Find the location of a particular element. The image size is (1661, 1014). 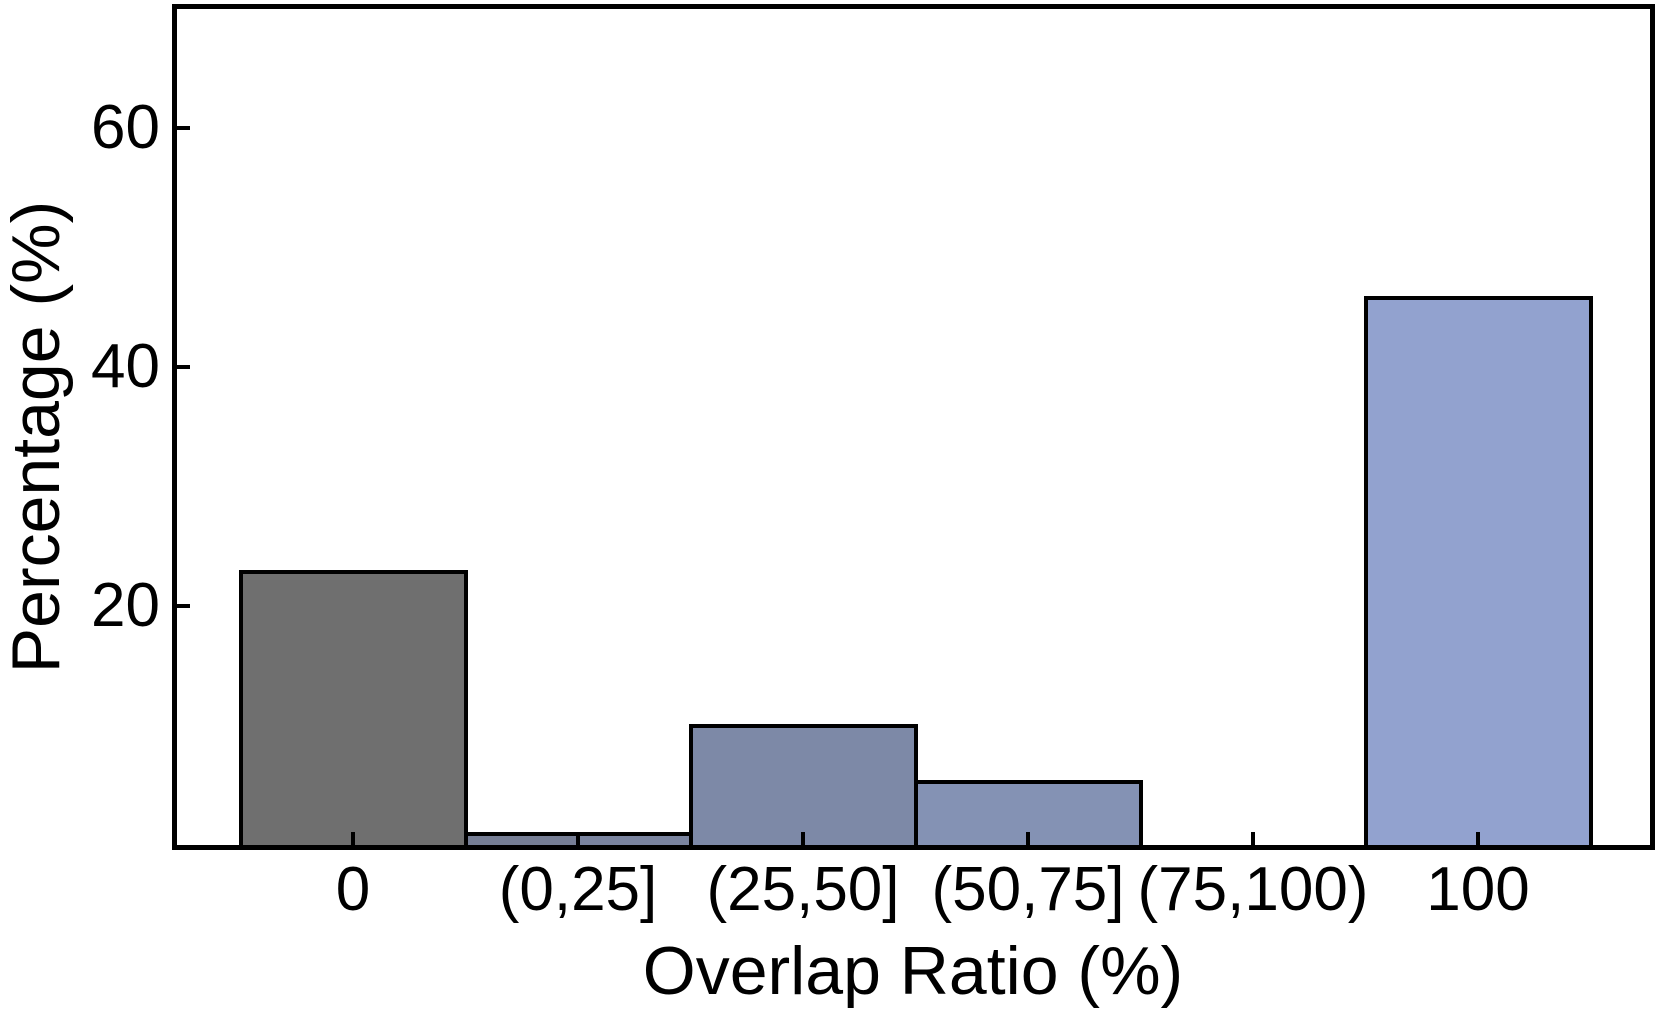

x-tick-label-1: (0,25] is located at coordinates (578, 889).